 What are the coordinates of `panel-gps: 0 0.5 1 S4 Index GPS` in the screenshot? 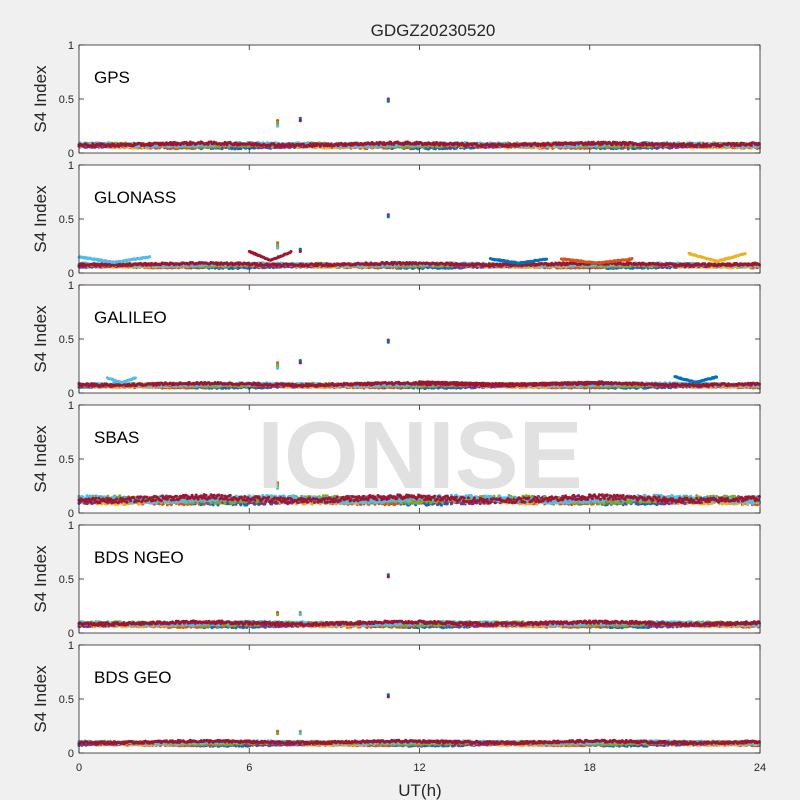 It's located at (396, 100).